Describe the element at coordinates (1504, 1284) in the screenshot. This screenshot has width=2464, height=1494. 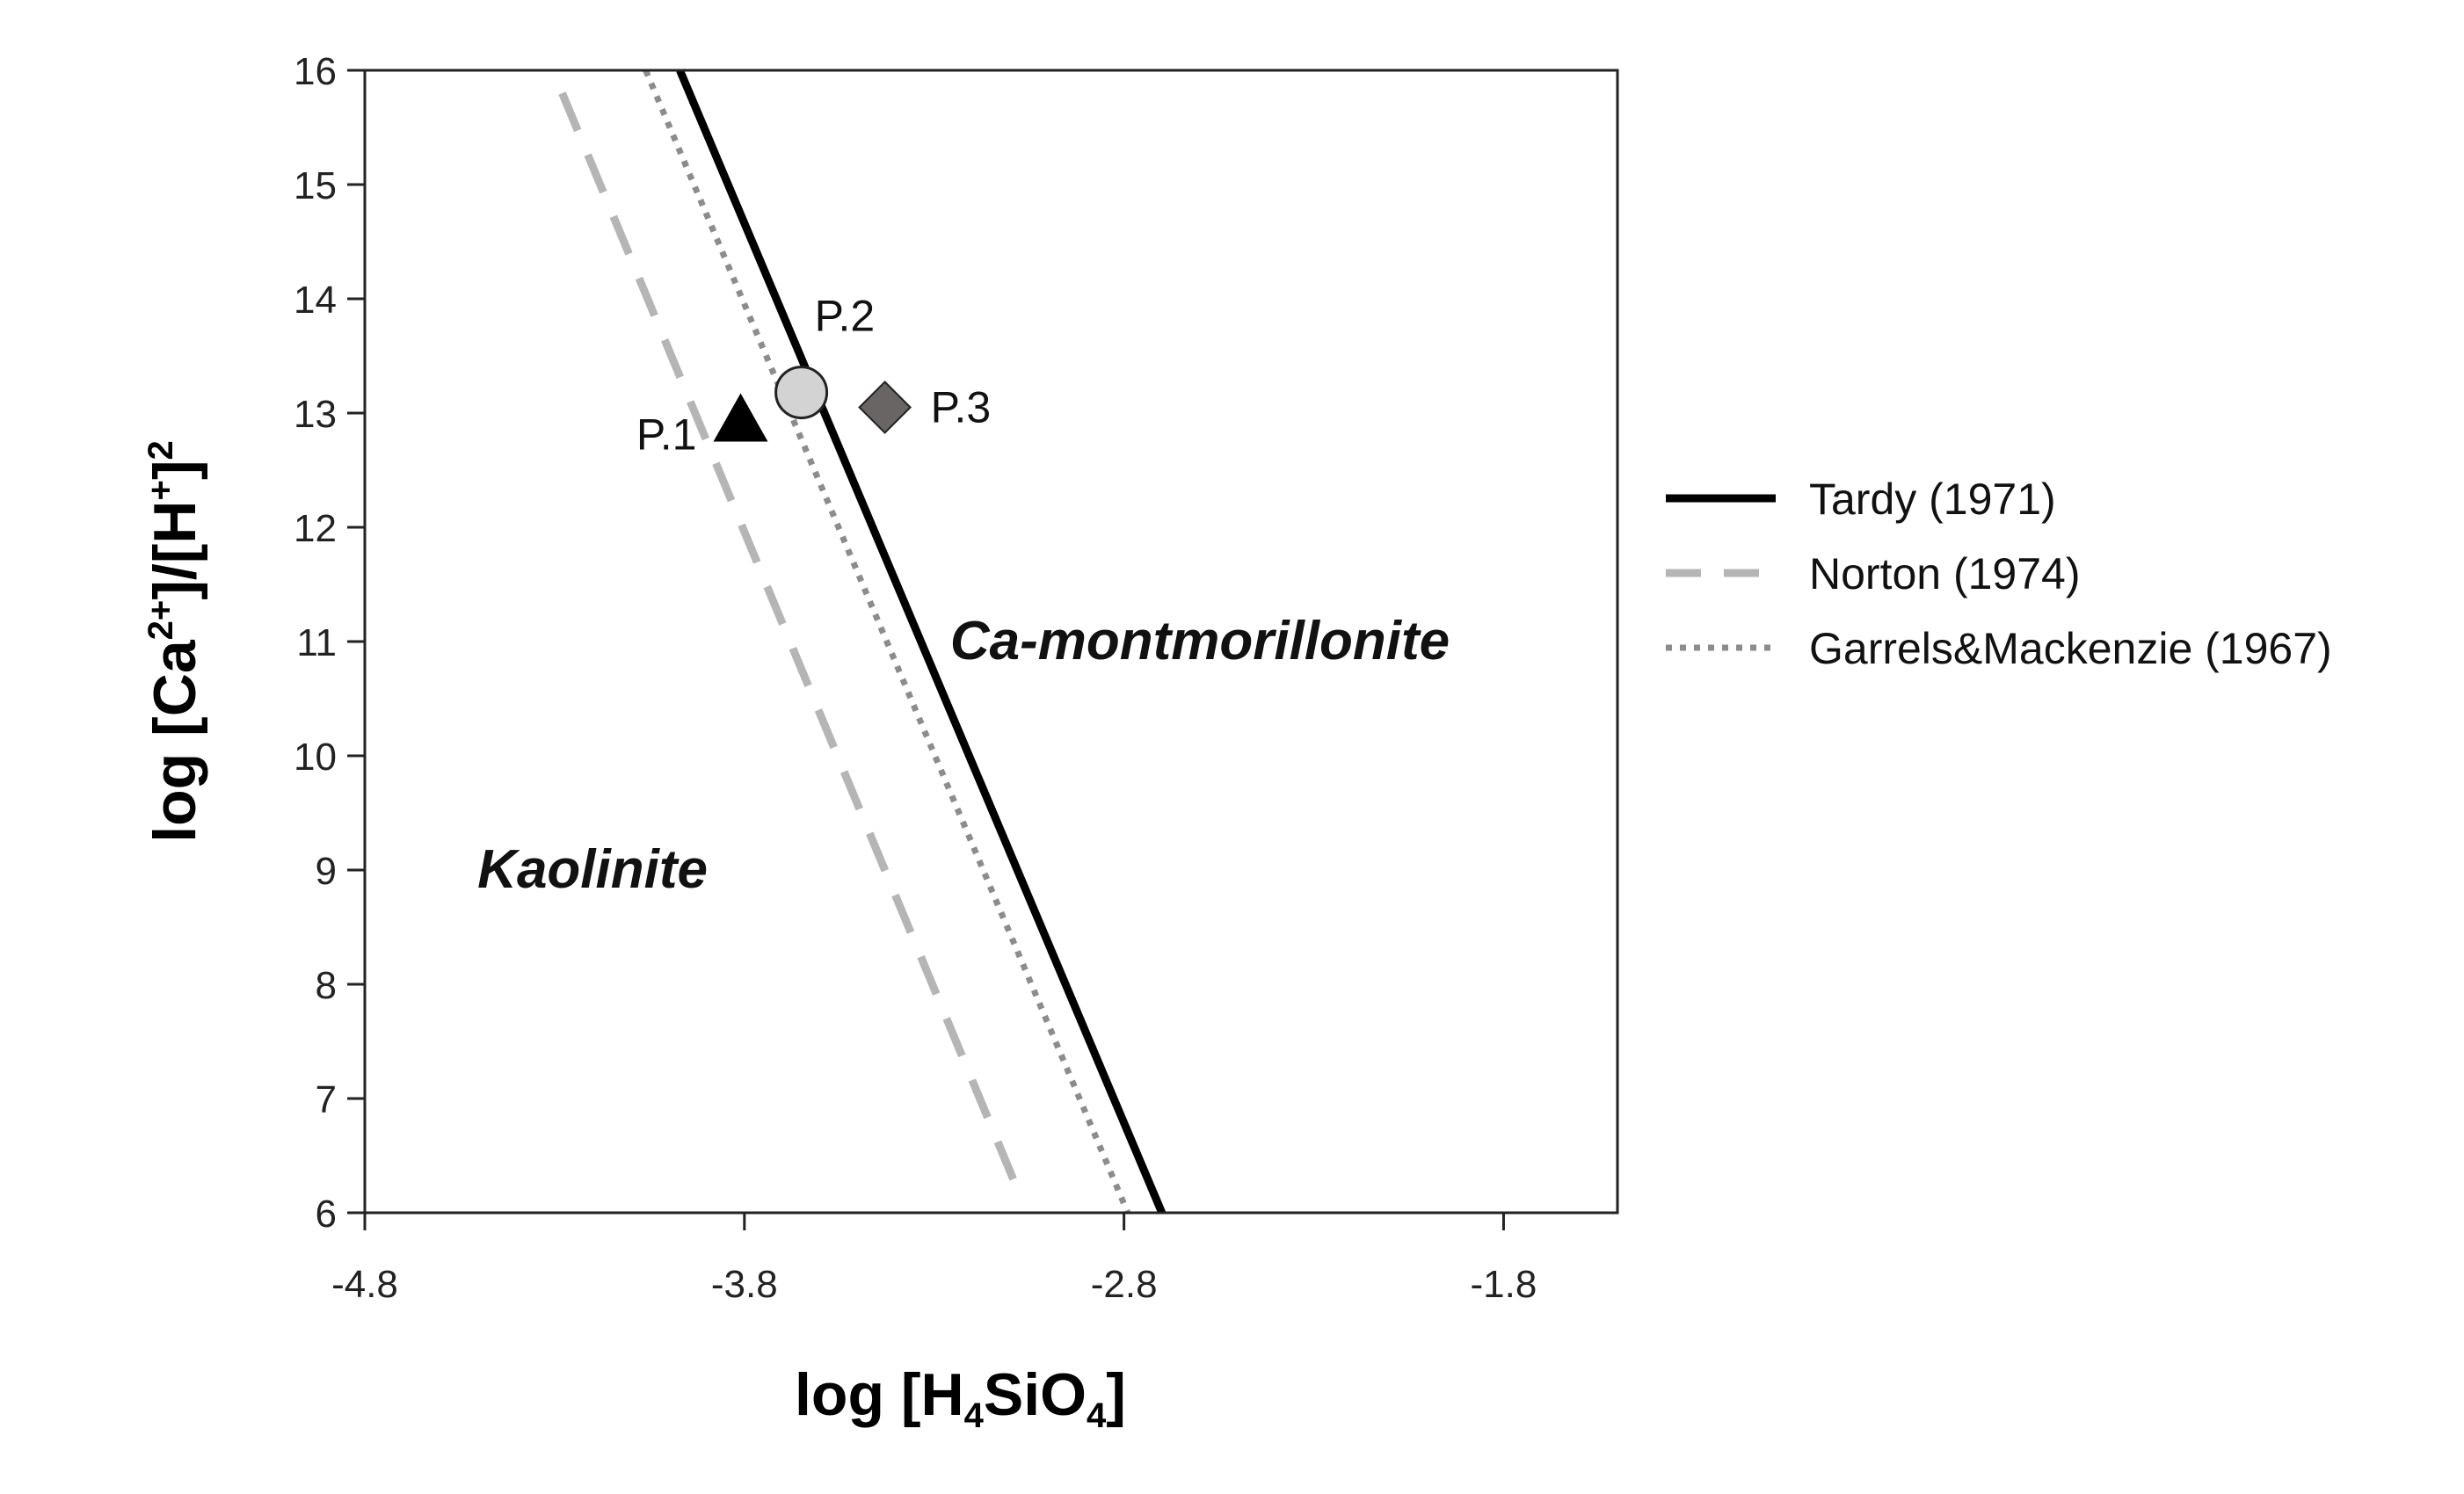
I see `x-tick-label: -1.8` at that location.